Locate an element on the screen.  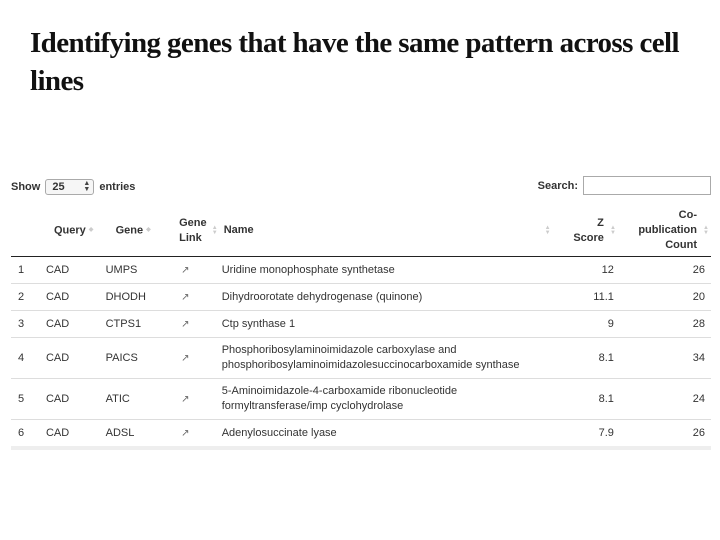
header-gene: Gene ◆ is located at coordinates (137, 231).